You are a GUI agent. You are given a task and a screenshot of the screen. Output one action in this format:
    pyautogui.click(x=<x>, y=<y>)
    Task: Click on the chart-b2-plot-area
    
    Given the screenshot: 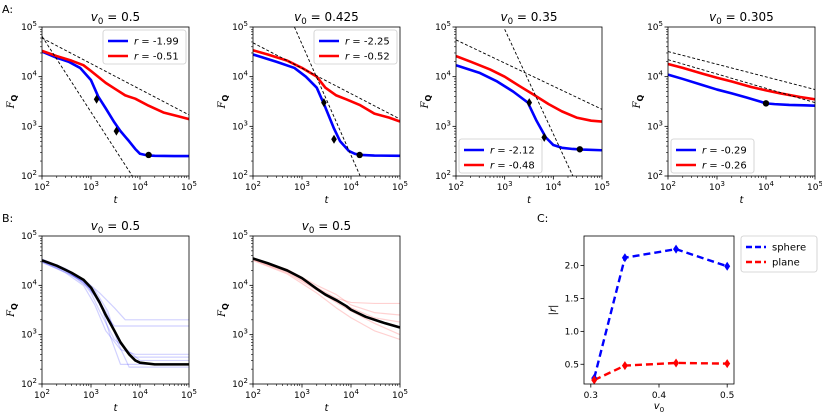 What is the action you would take?
    pyautogui.click(x=326, y=299)
    